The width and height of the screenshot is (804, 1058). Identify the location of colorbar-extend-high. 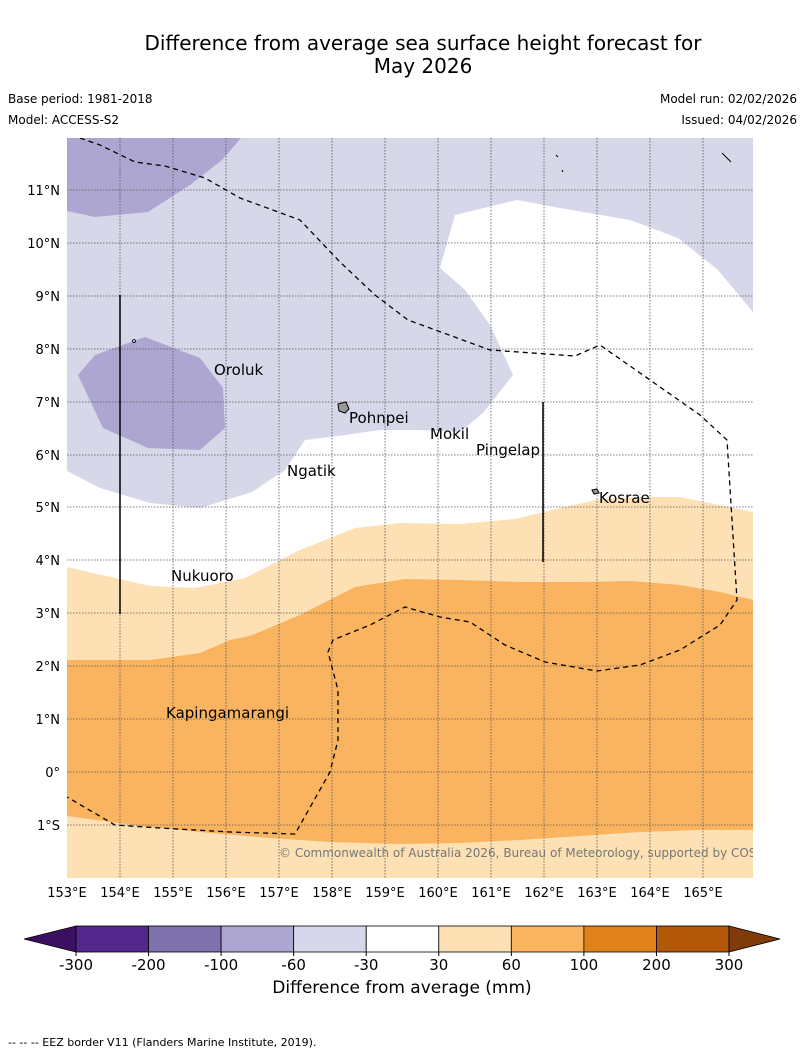
(754, 939).